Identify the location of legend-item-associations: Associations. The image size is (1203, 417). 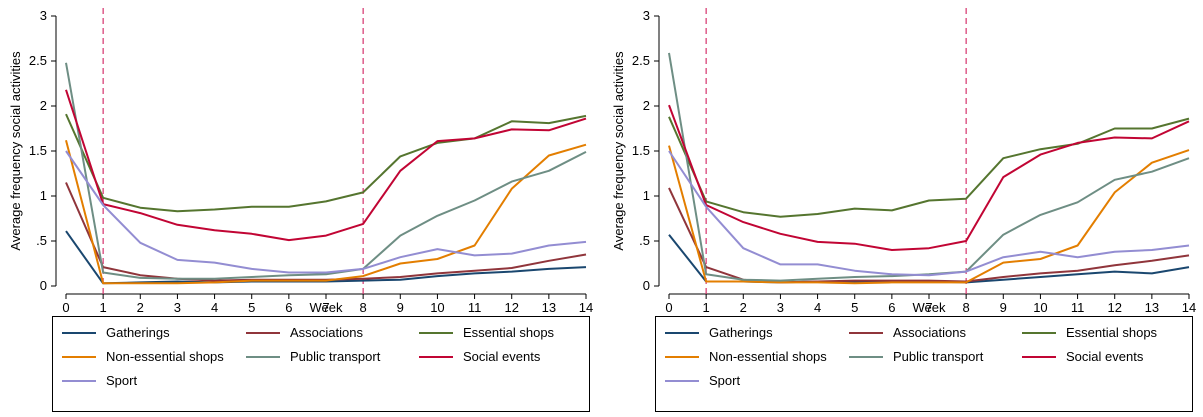
(907, 332).